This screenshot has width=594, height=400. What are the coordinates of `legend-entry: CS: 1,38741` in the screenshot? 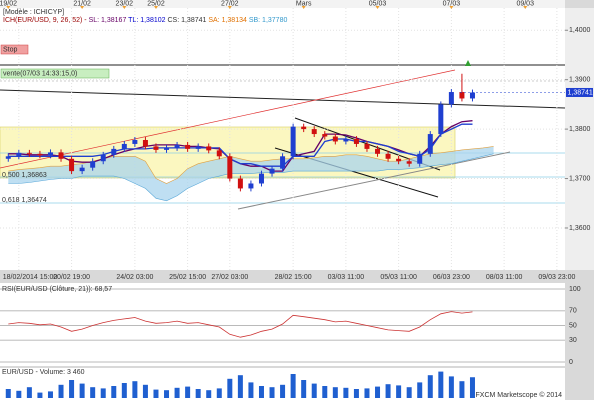 It's located at (187, 20).